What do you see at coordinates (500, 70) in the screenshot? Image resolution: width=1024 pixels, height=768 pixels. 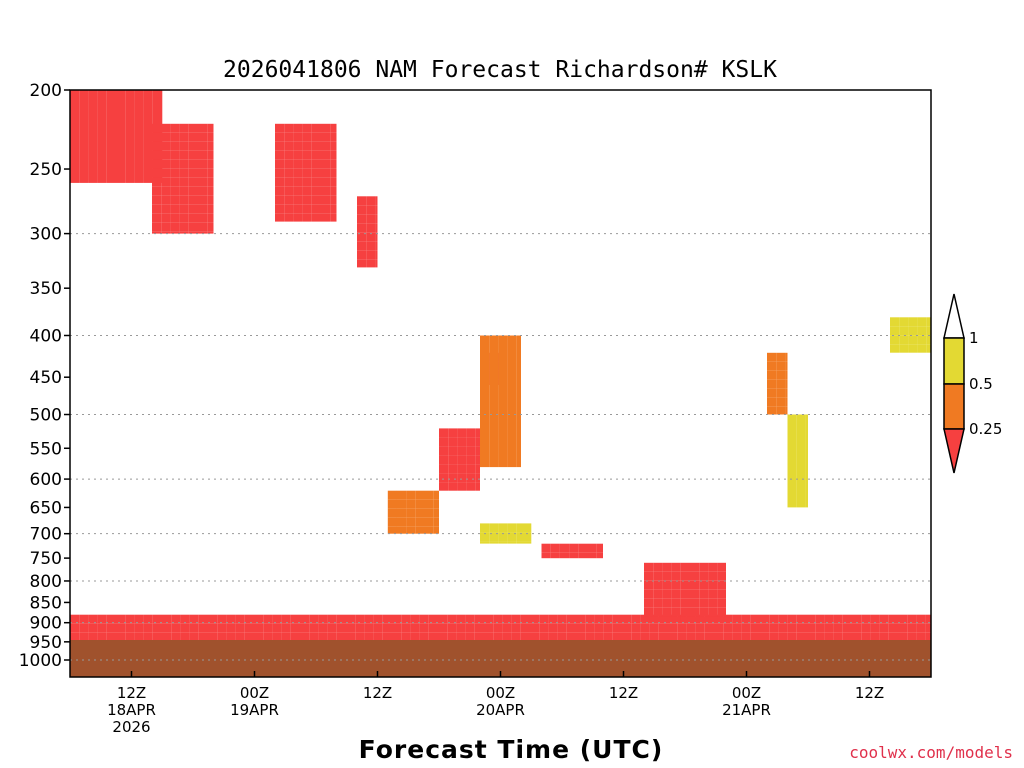 I see `chart-title: 2026041806 NAM Forecast Richardson# KSLK` at bounding box center [500, 70].